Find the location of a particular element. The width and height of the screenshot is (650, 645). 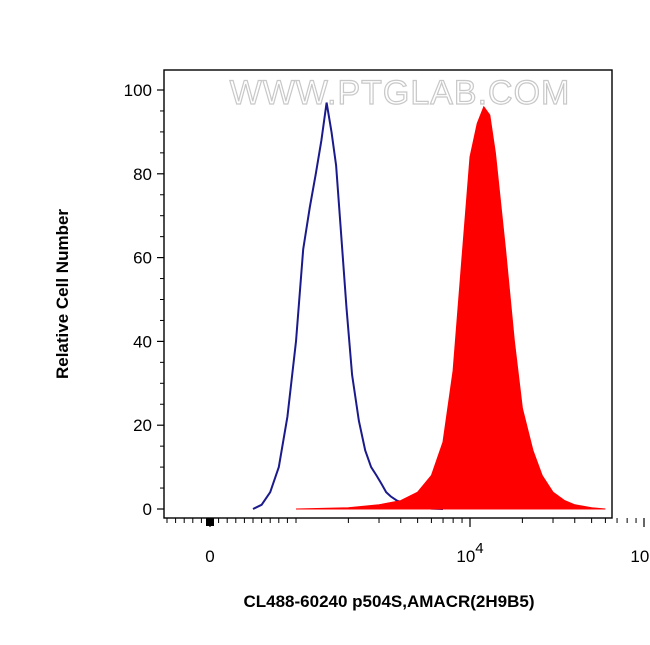

y-axis-title: Relative Cell Number is located at coordinates (62, 294).